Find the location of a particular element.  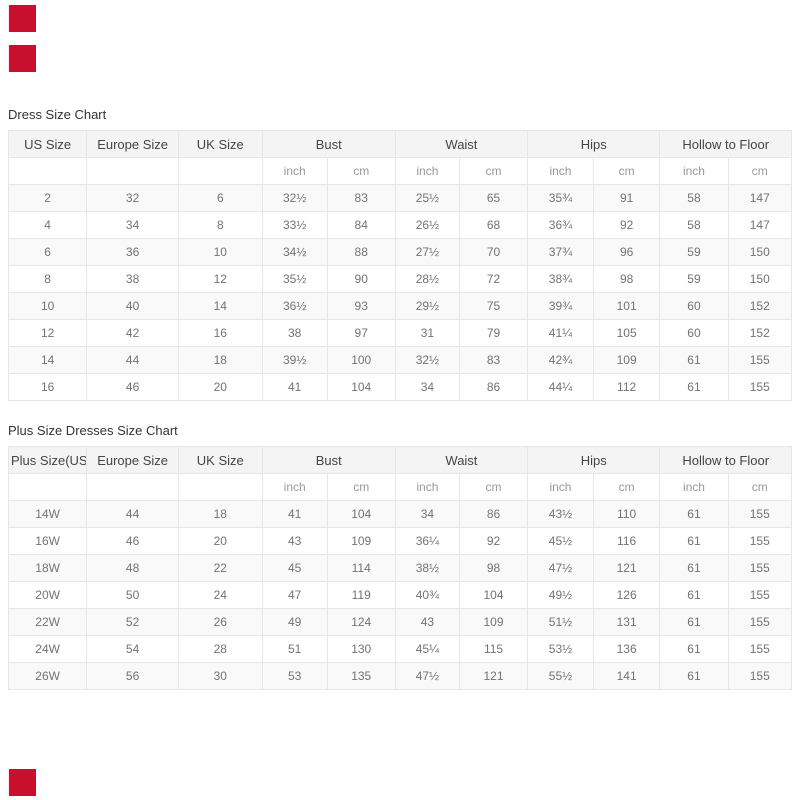

size-cell: 43½ is located at coordinates (560, 514).